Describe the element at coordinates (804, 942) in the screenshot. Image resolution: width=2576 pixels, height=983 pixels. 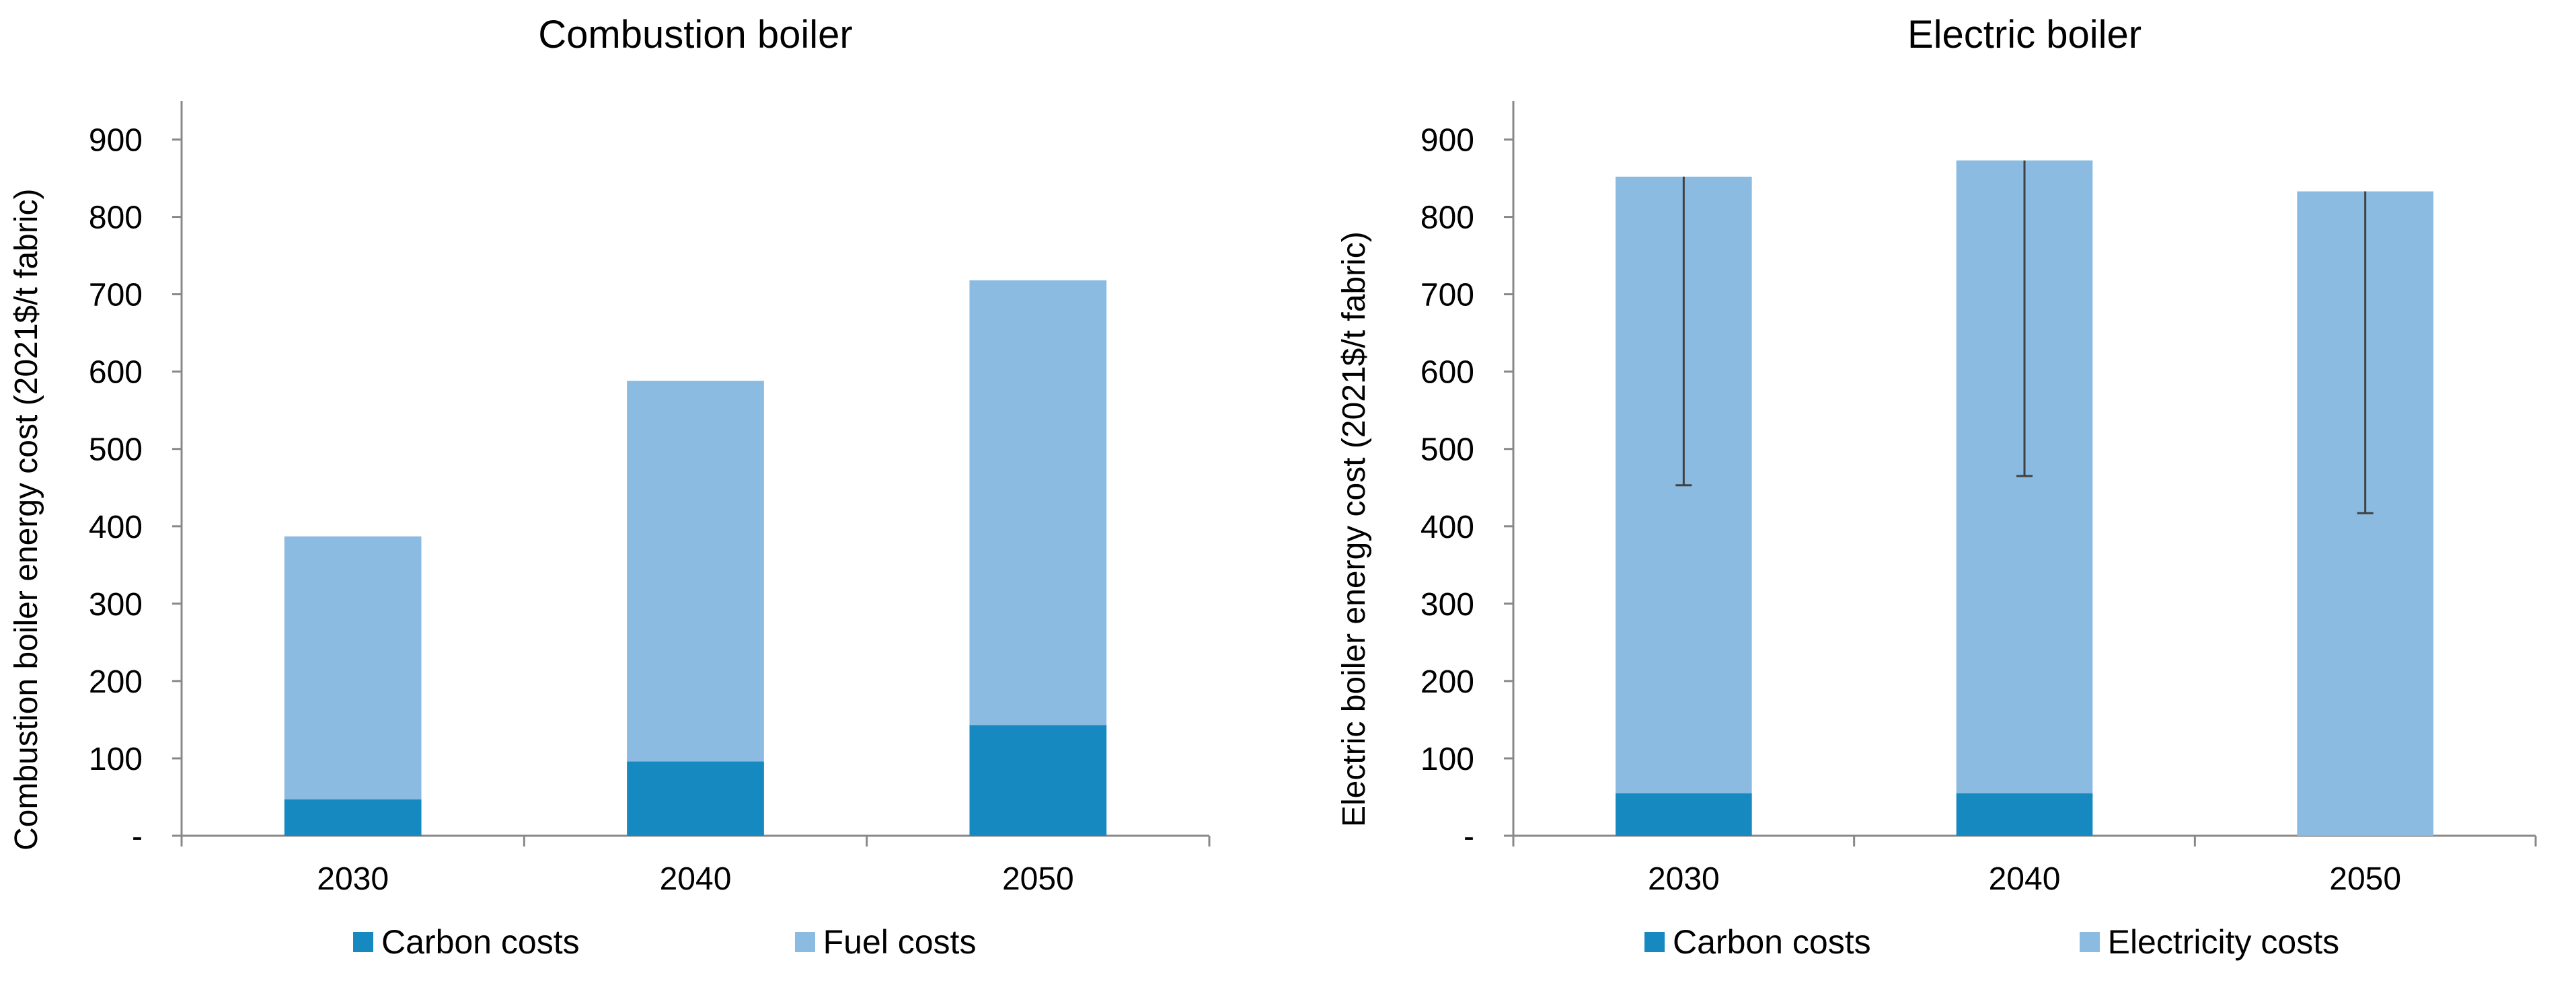
I see `legend-swatch-fuel` at that location.